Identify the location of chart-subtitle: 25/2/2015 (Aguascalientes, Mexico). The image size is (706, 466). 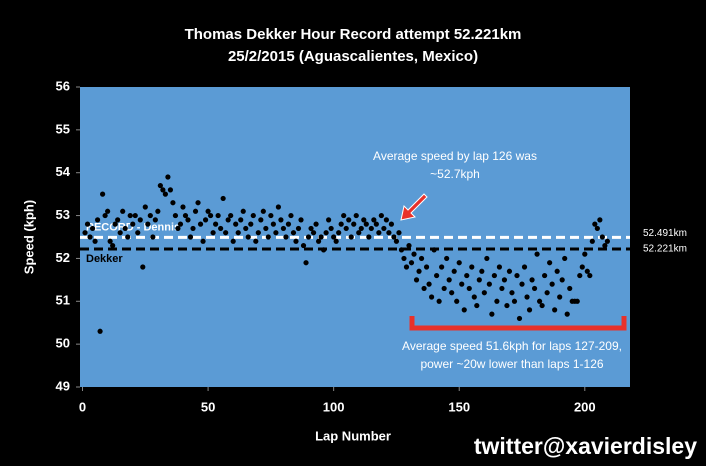
(353, 56).